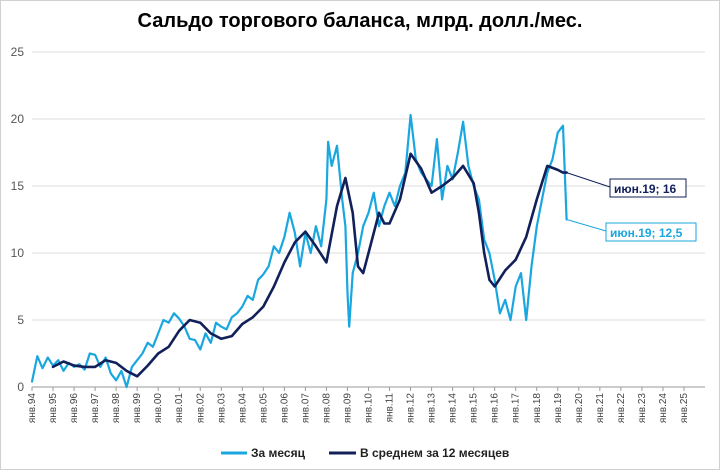 The height and width of the screenshot is (470, 720). What do you see at coordinates (432, 408) in the screenshot?
I see `x-tick-label: янв.13` at bounding box center [432, 408].